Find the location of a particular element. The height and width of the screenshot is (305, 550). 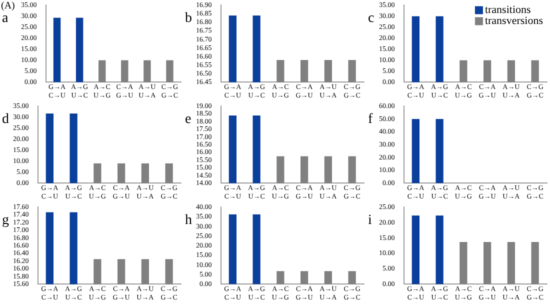

chart-title: d is located at coordinates (5, 119).